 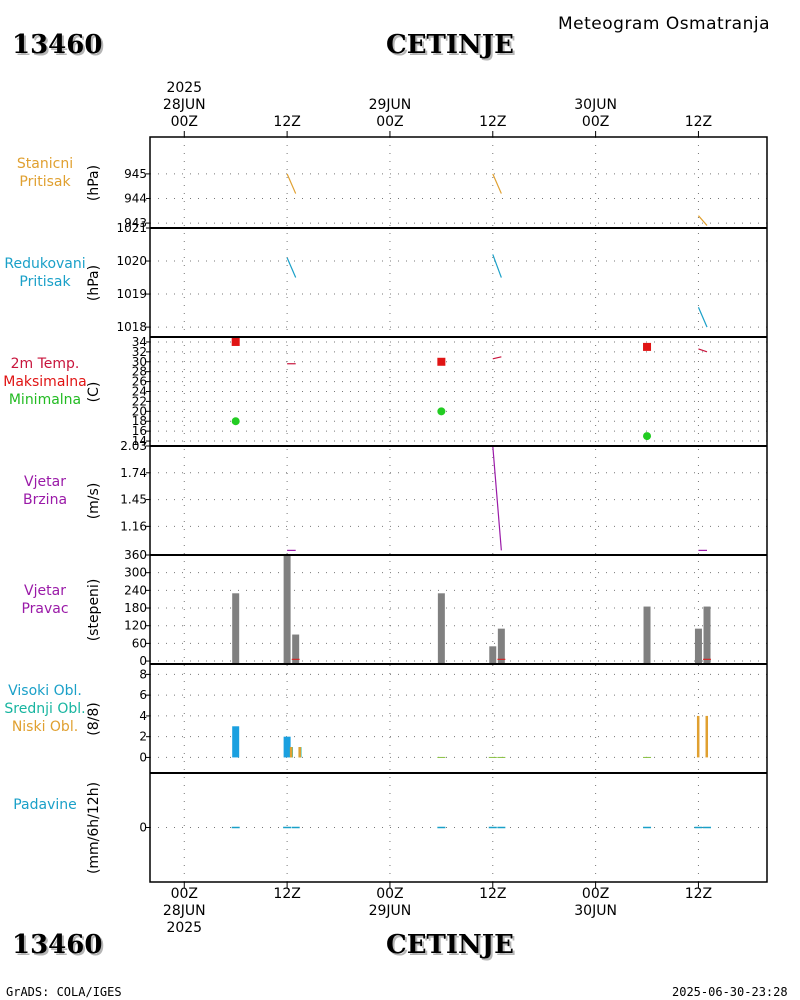 I want to click on temperature-tick-label: 32, so click(x=139, y=352).